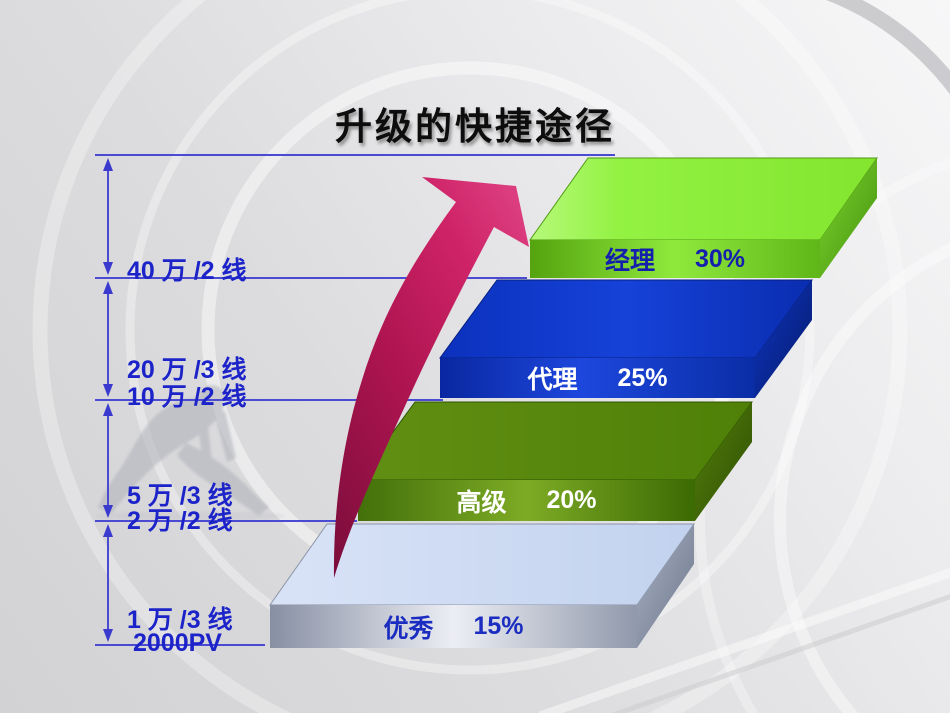 The width and height of the screenshot is (950, 713). Describe the element at coordinates (187, 271) in the screenshot. I see `tier-line: 40 万 /2 线` at that location.